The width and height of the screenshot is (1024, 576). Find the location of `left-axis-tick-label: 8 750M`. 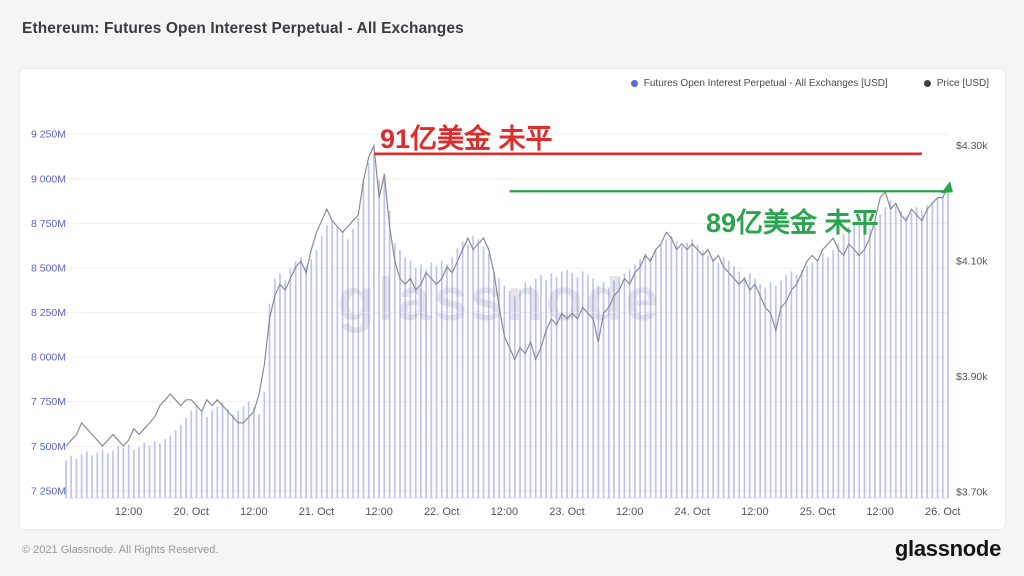

left-axis-tick-label: 8 750M is located at coordinates (48, 224).